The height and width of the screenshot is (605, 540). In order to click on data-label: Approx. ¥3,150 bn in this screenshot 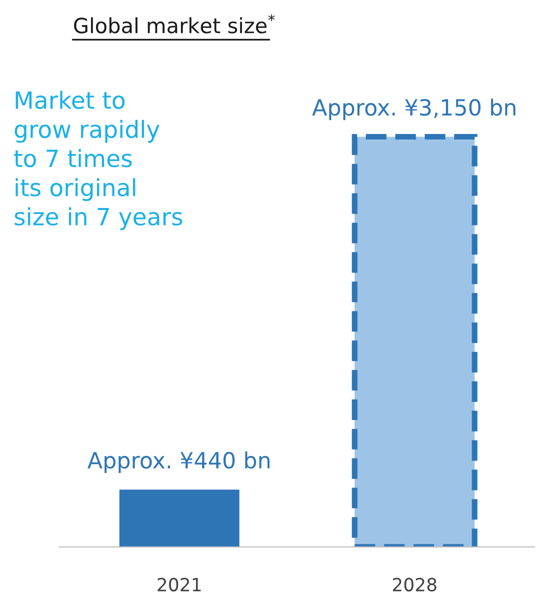, I will do `click(414, 109)`.